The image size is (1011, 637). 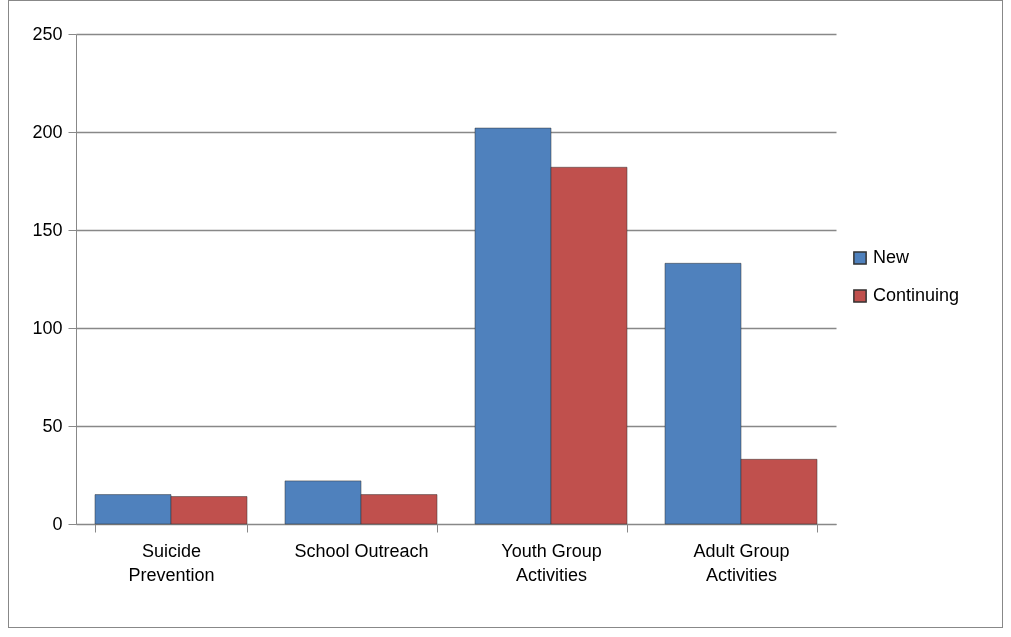 What do you see at coordinates (47, 131) in the screenshot?
I see `y-tick-label: 200` at bounding box center [47, 131].